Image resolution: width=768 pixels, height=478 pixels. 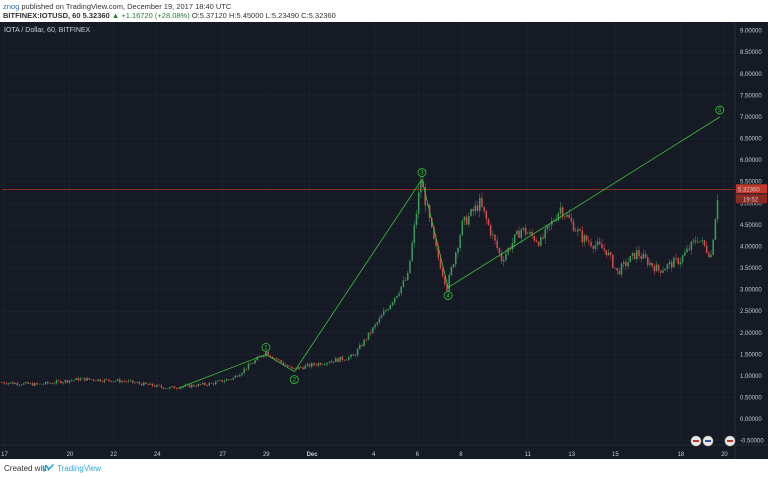 I want to click on flag-stripe-icon, so click(x=730, y=441).